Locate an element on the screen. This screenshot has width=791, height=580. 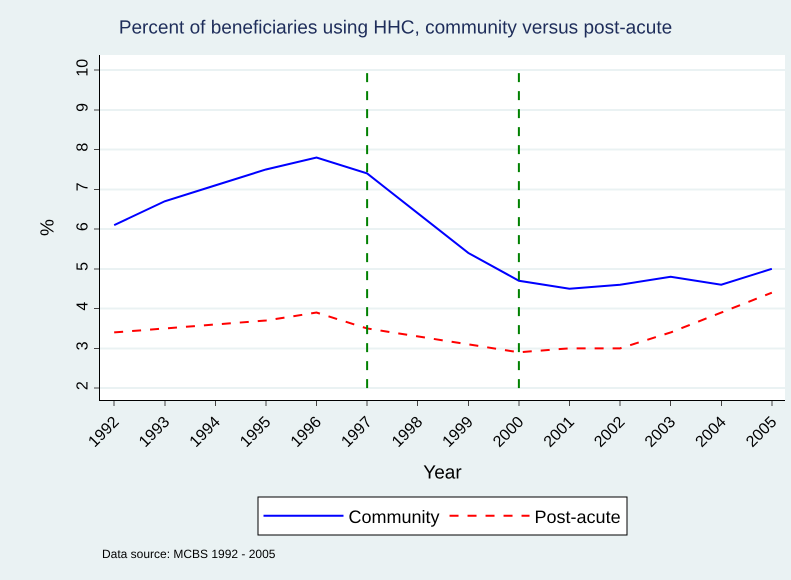
legend-label: Community is located at coordinates (394, 516).